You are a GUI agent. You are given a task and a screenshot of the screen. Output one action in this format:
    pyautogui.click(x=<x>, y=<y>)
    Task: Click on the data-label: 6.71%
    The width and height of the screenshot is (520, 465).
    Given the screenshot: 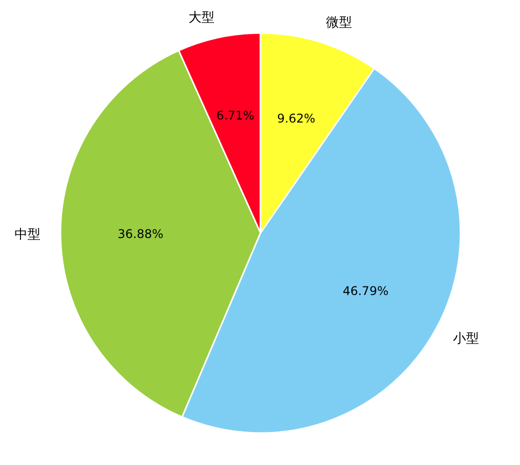 What is the action you would take?
    pyautogui.click(x=235, y=115)
    